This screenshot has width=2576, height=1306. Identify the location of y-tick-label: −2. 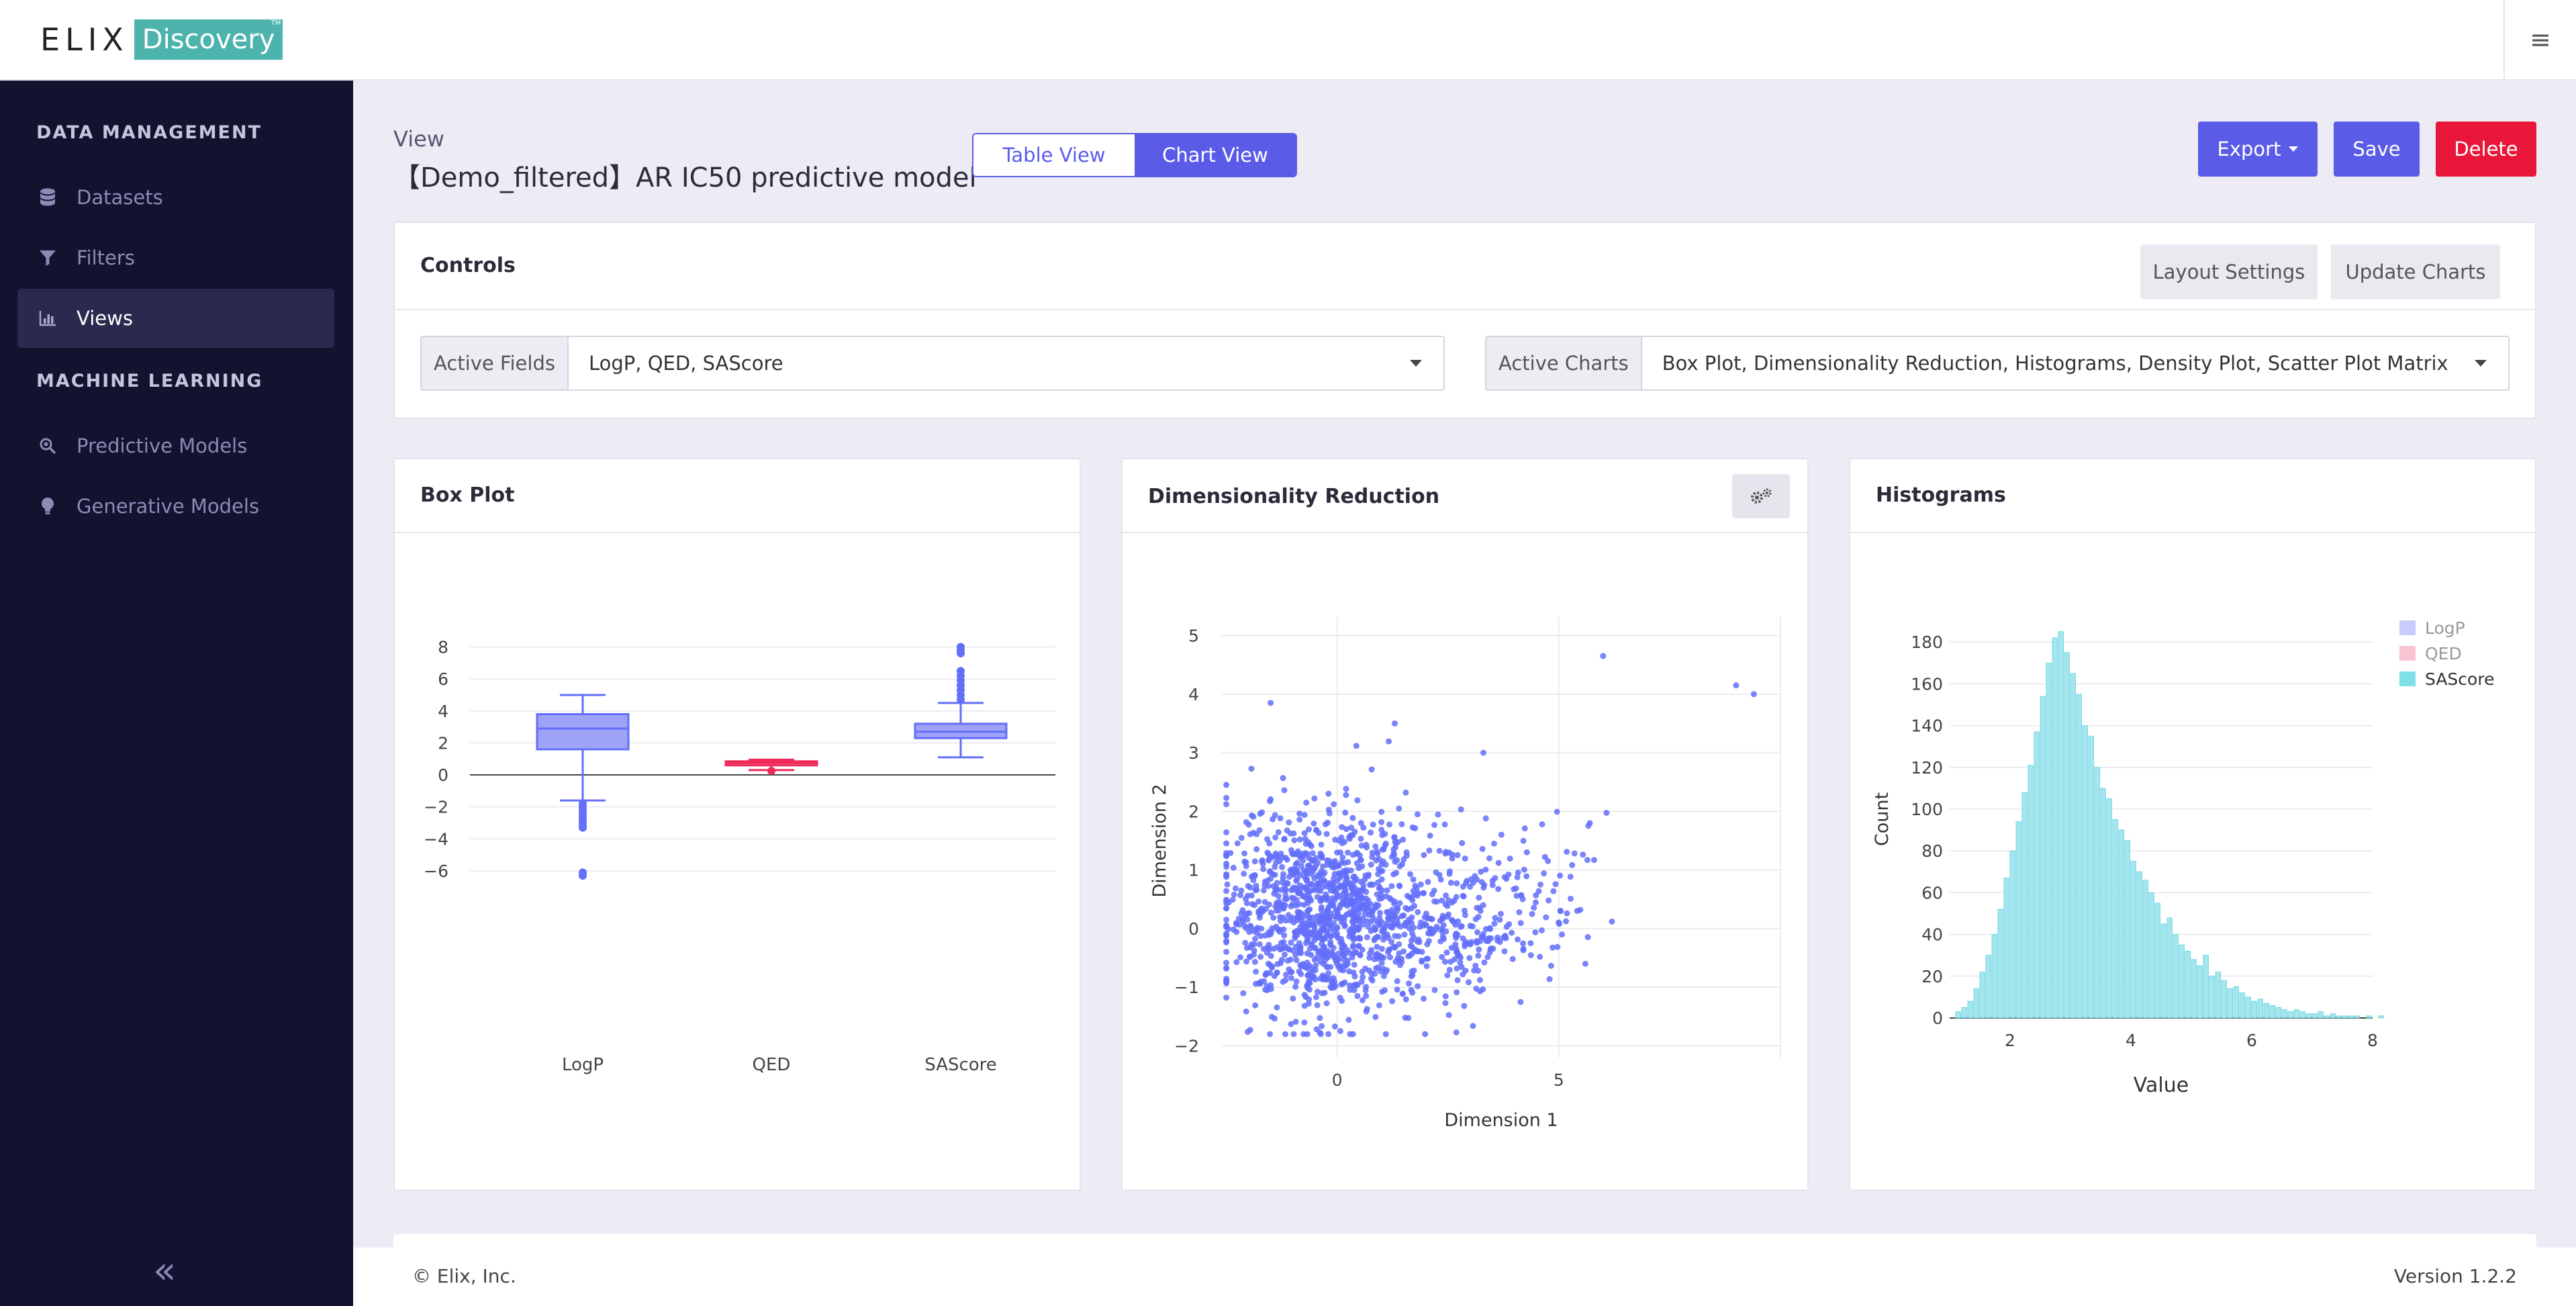
(1186, 1046).